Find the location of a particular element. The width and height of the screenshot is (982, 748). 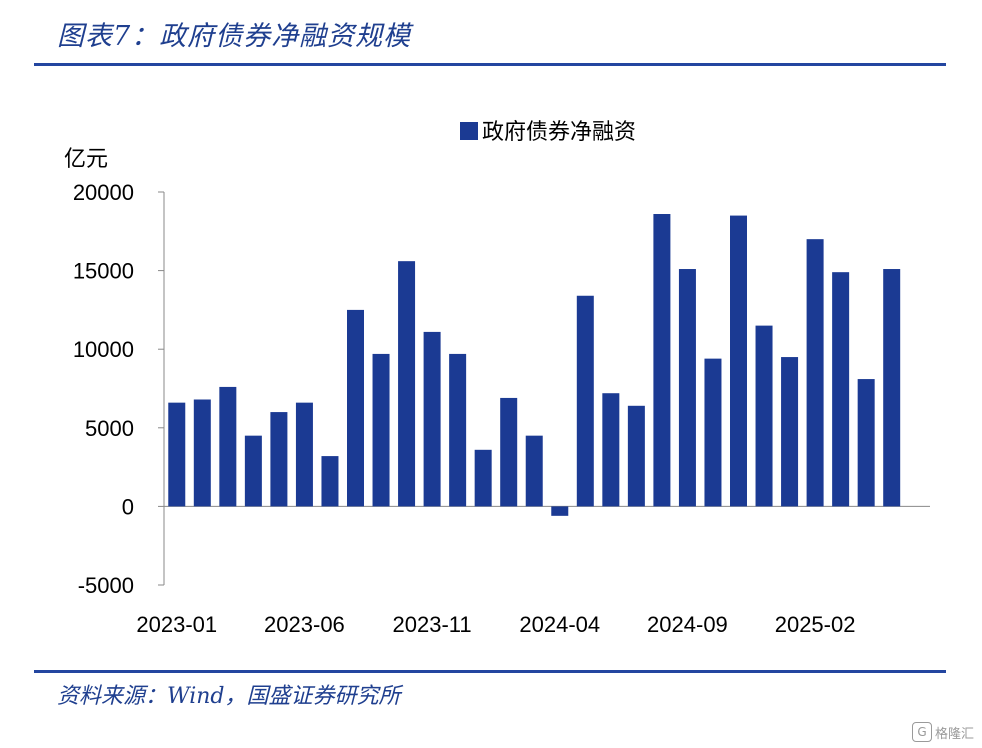

page-title: 图表7：政府债券净融资规模 is located at coordinates (234, 36).